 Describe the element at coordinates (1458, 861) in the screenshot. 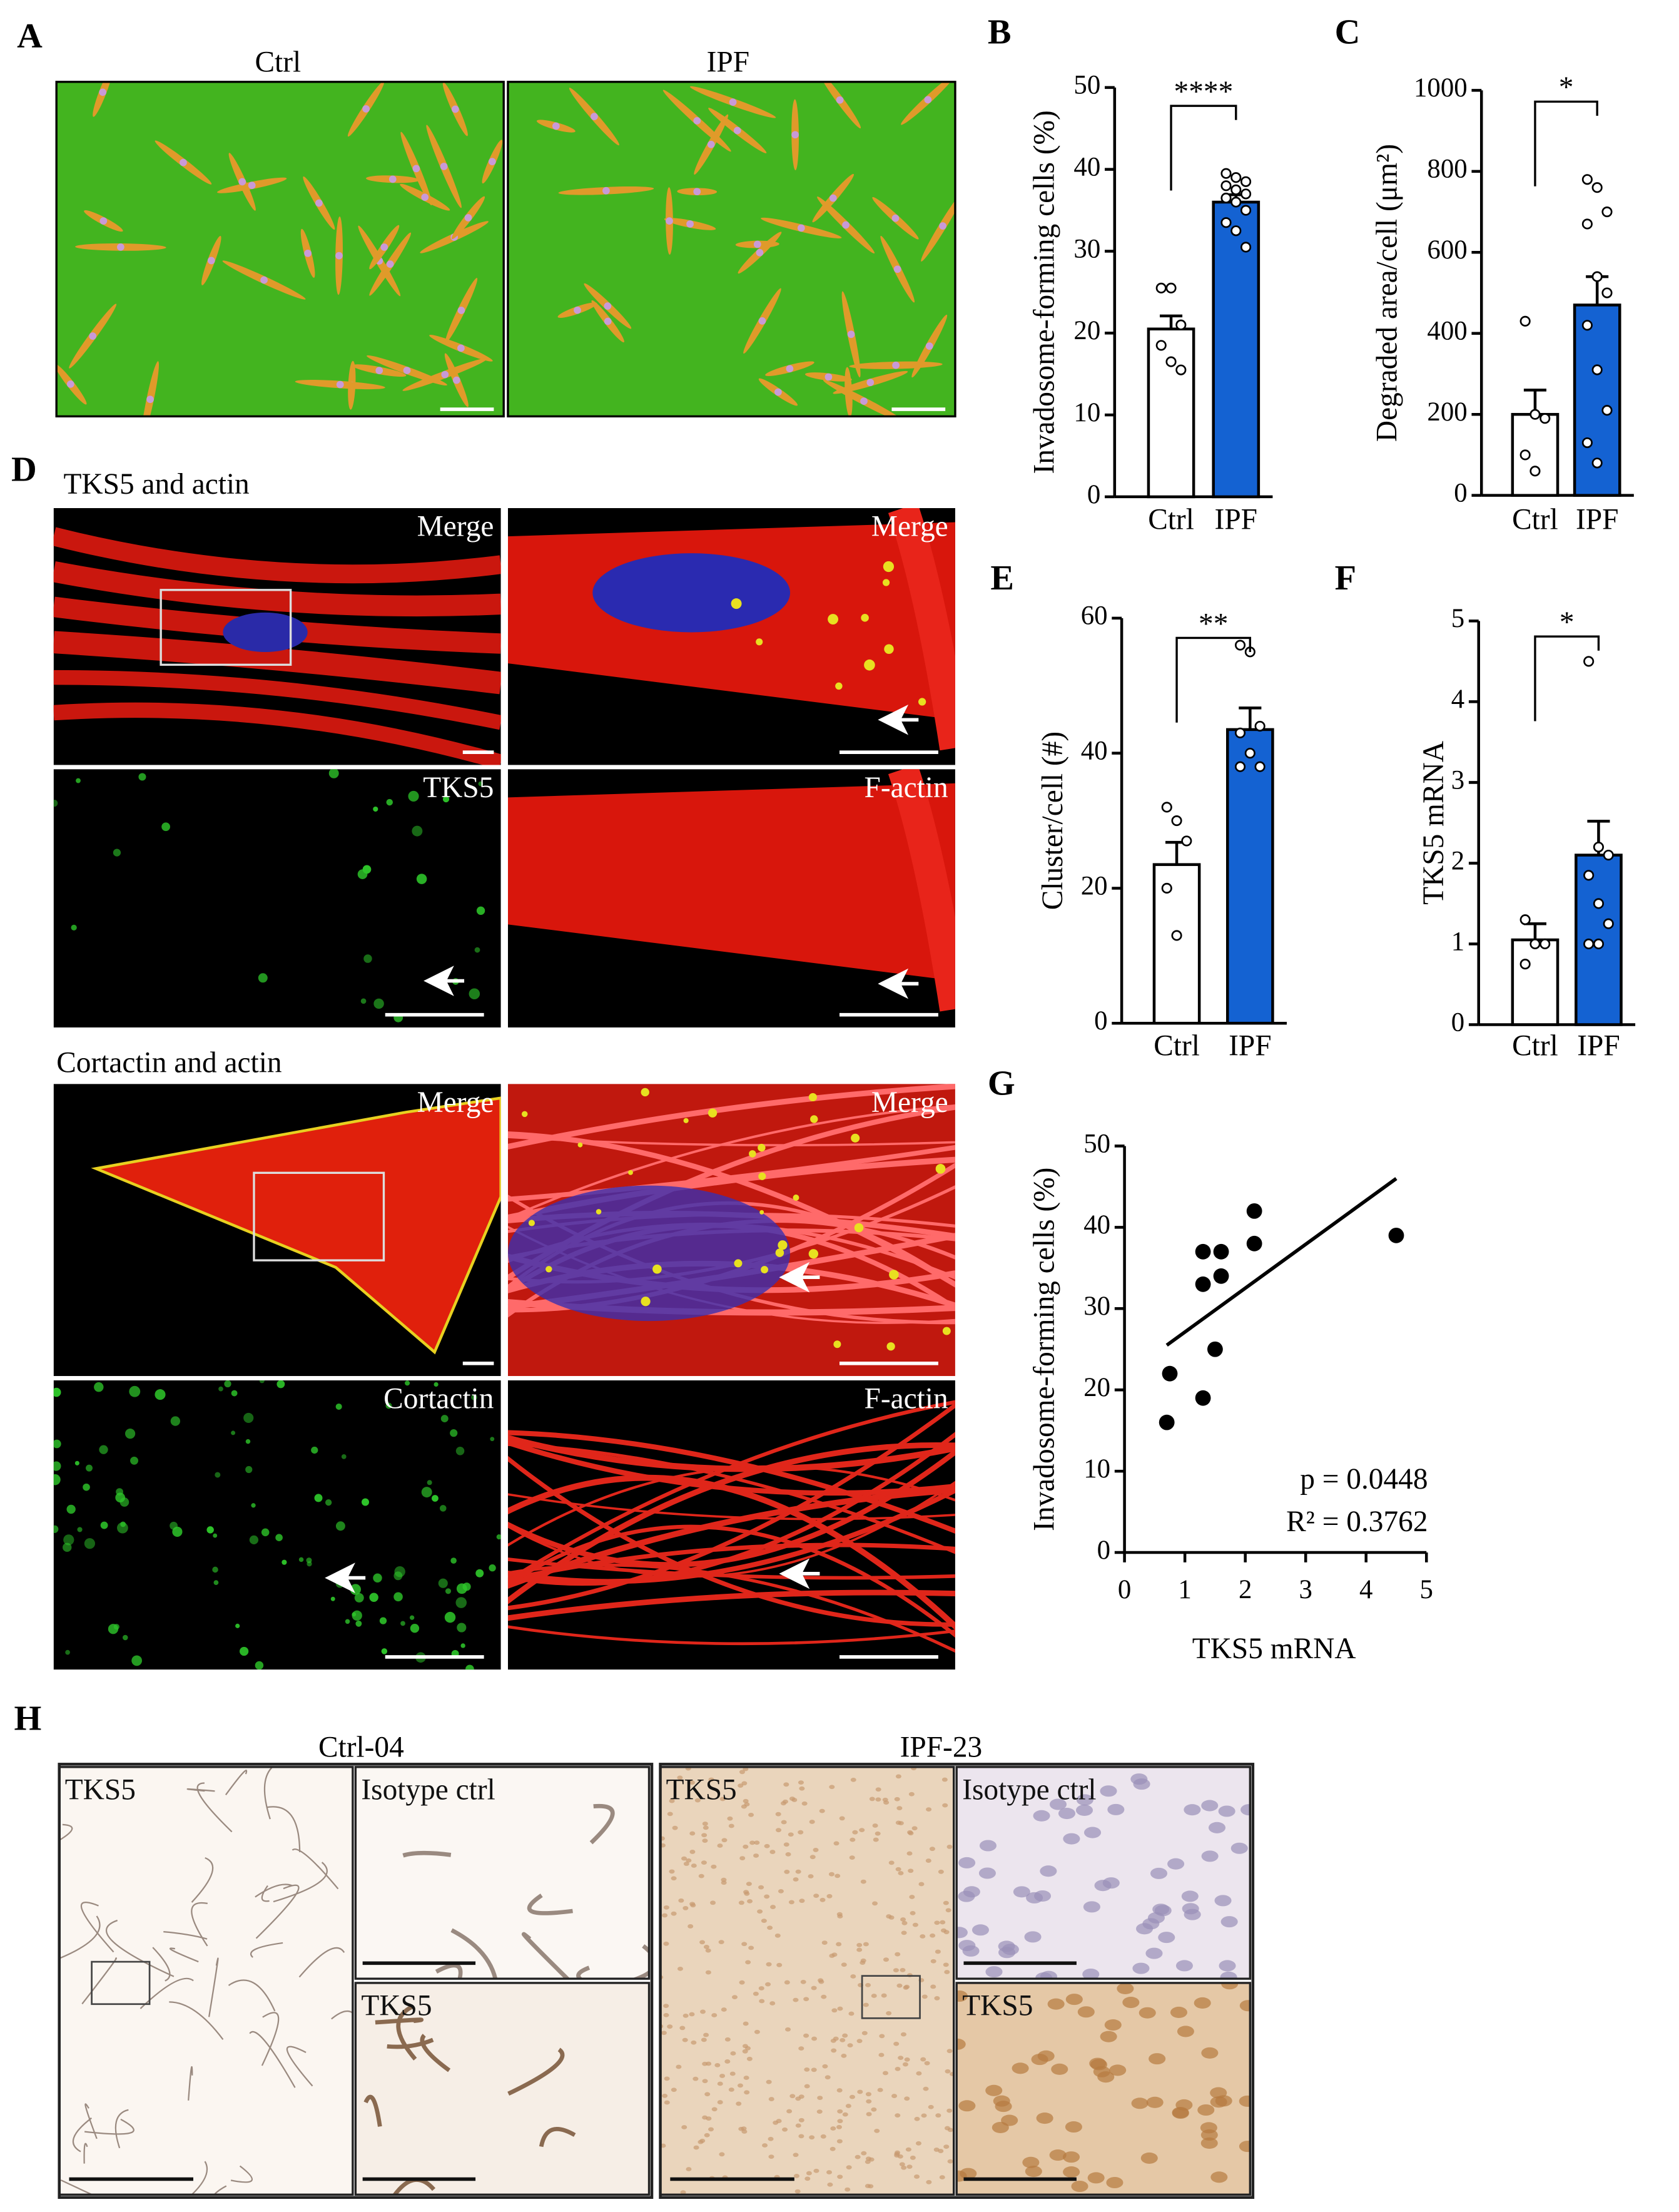

I see `y-tick-label: 2` at that location.